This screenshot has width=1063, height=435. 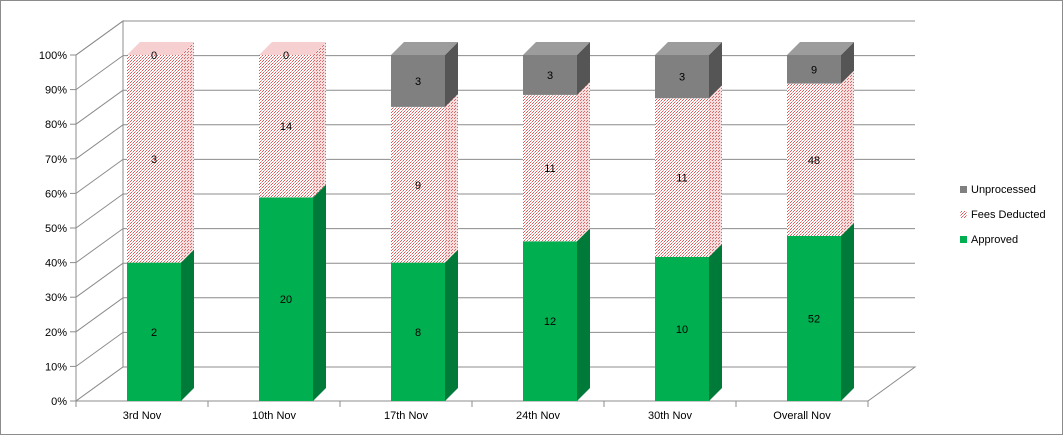 What do you see at coordinates (56, 160) in the screenshot?
I see `y-tick-label: 70%` at bounding box center [56, 160].